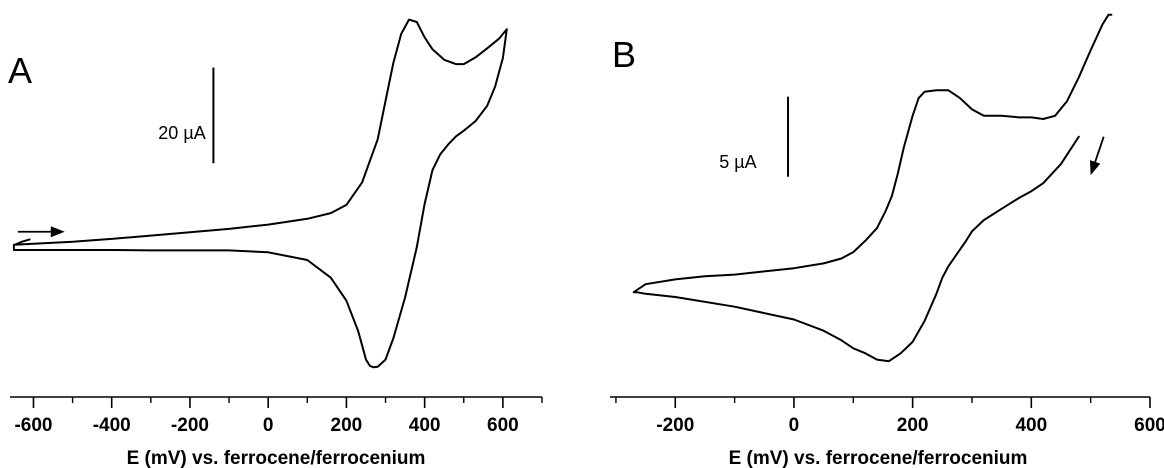  What do you see at coordinates (503, 425) in the screenshot?
I see `x-tick-label-a: 600` at bounding box center [503, 425].